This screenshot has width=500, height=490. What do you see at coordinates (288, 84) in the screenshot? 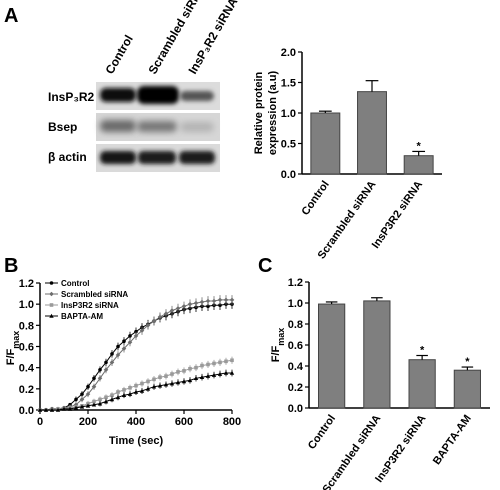
I see `y-tick-label: 1.5` at bounding box center [288, 84].